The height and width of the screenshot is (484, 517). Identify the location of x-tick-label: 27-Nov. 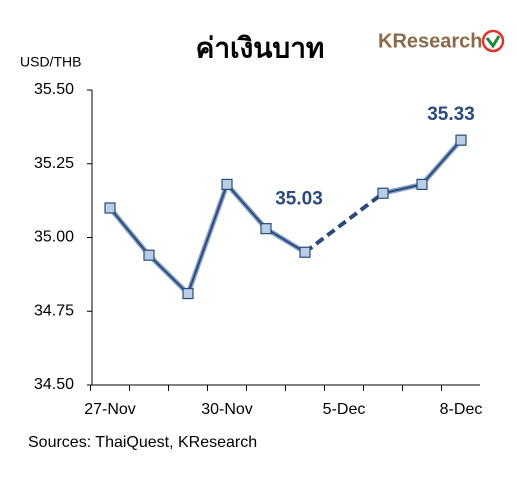
(110, 409).